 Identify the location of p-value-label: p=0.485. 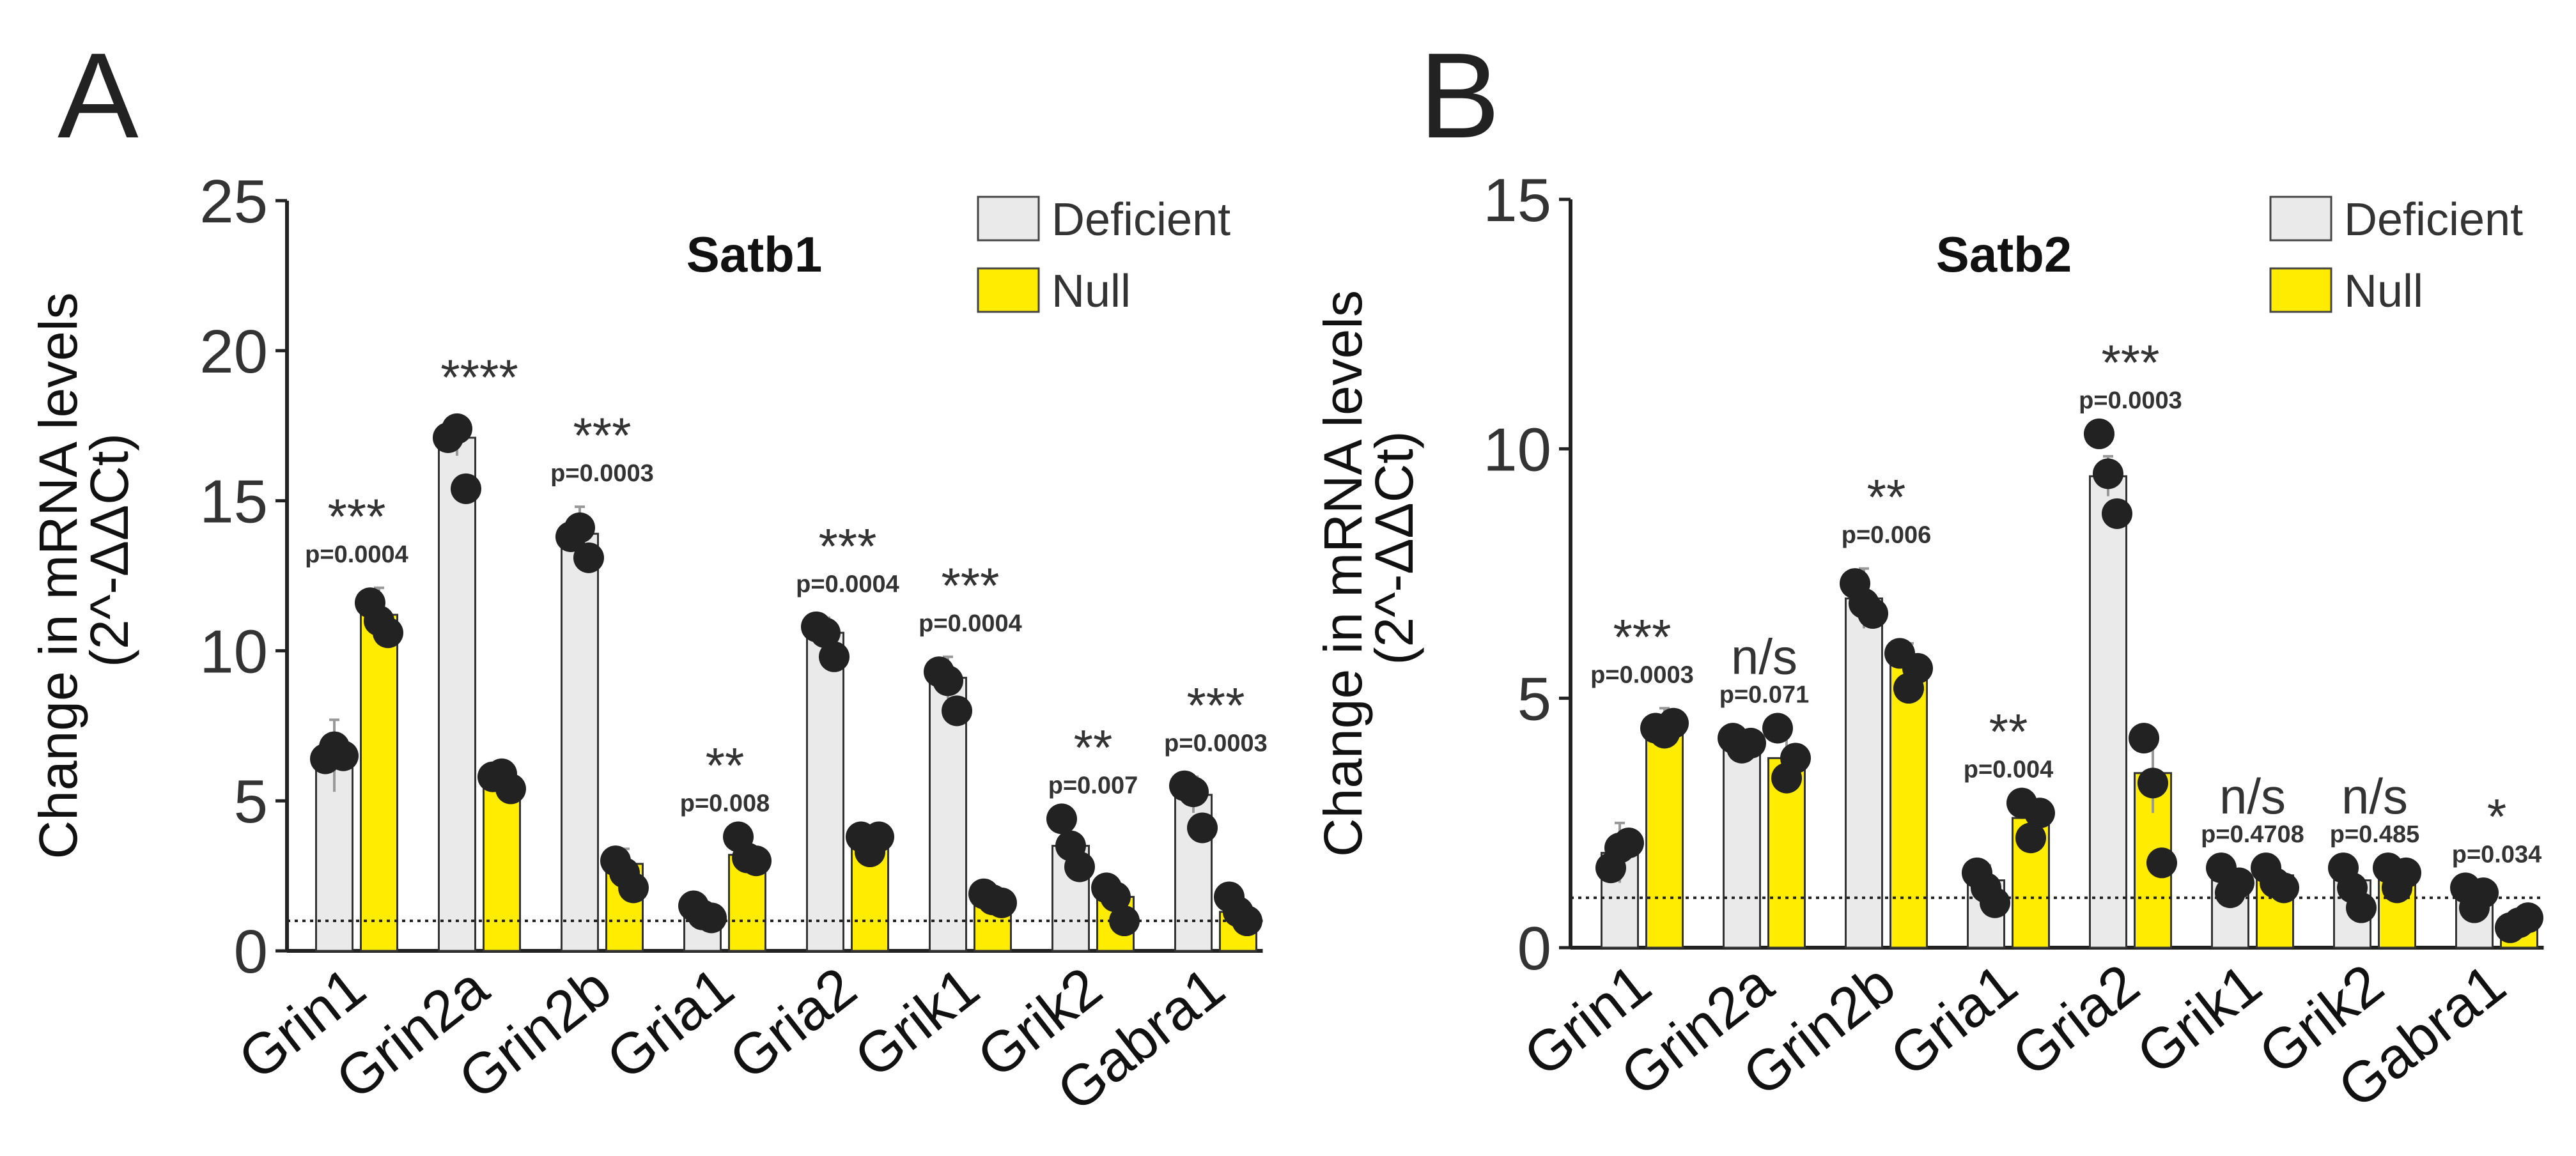
(2375, 834).